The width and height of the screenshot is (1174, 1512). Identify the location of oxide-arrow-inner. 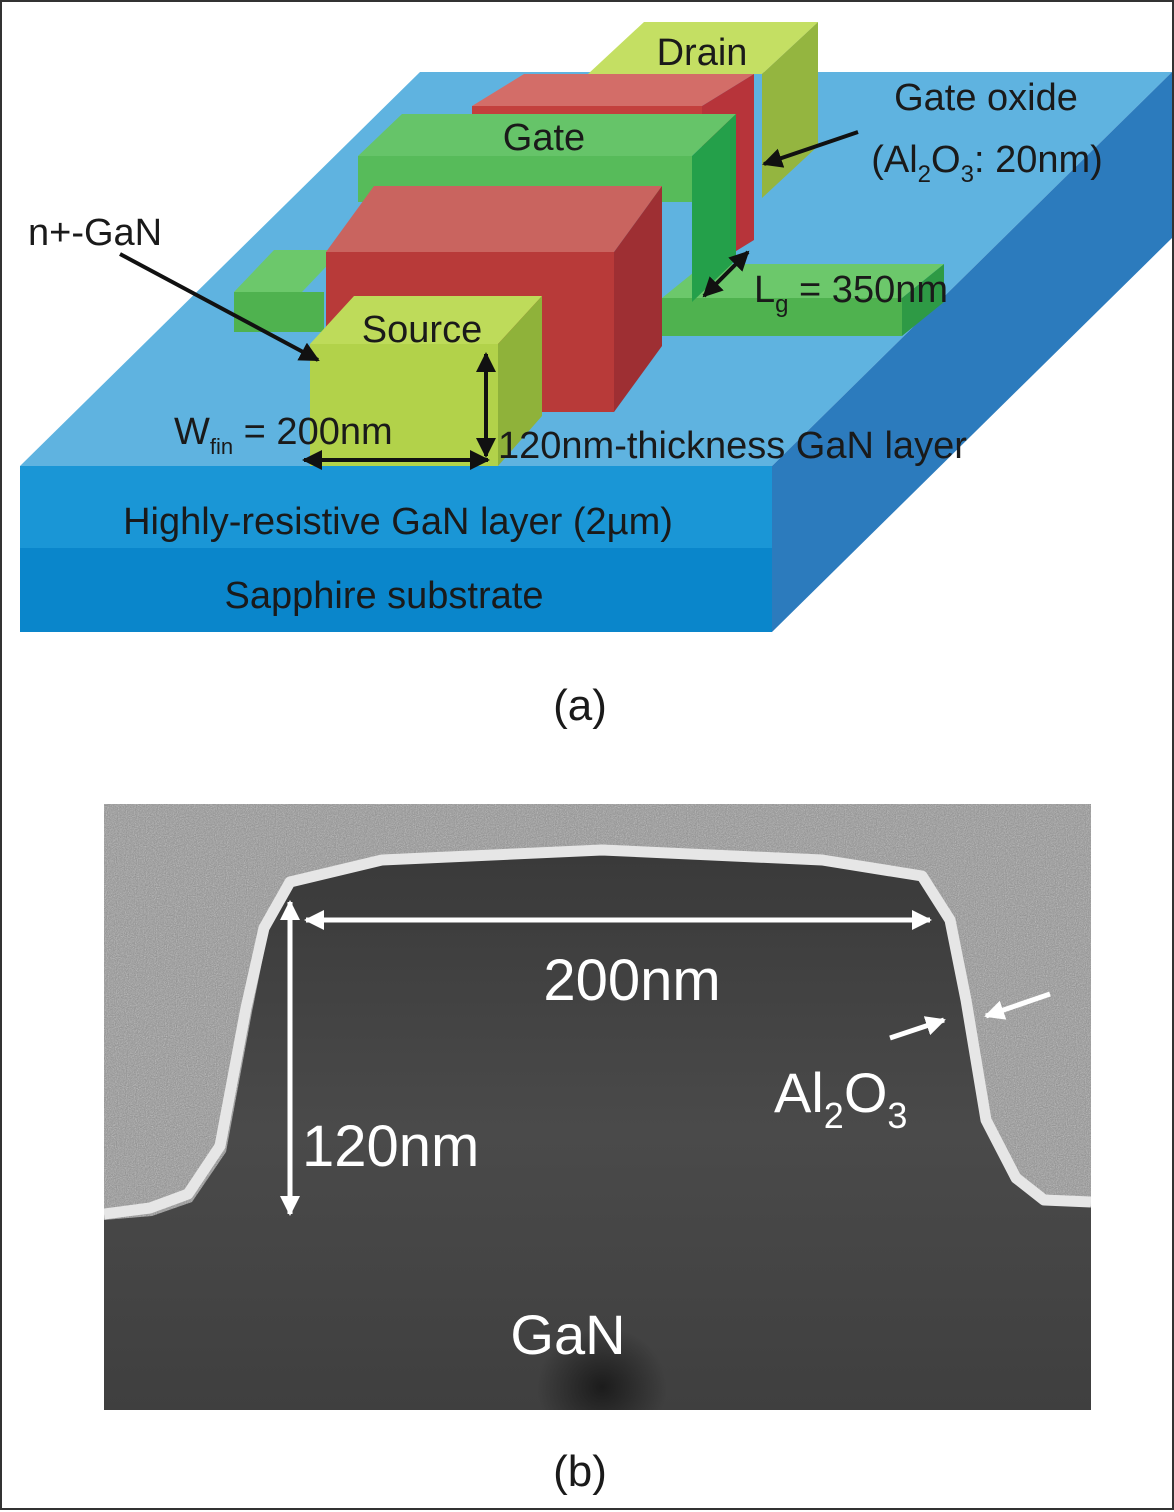
(917, 1028).